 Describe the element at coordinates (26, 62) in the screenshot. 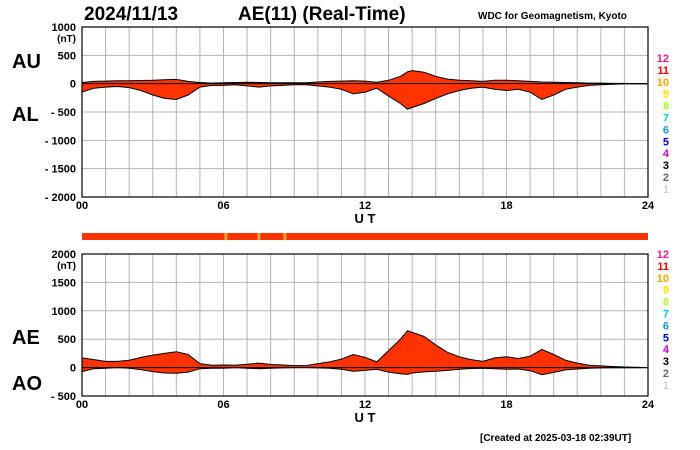

I see `series-label-au: AU` at that location.